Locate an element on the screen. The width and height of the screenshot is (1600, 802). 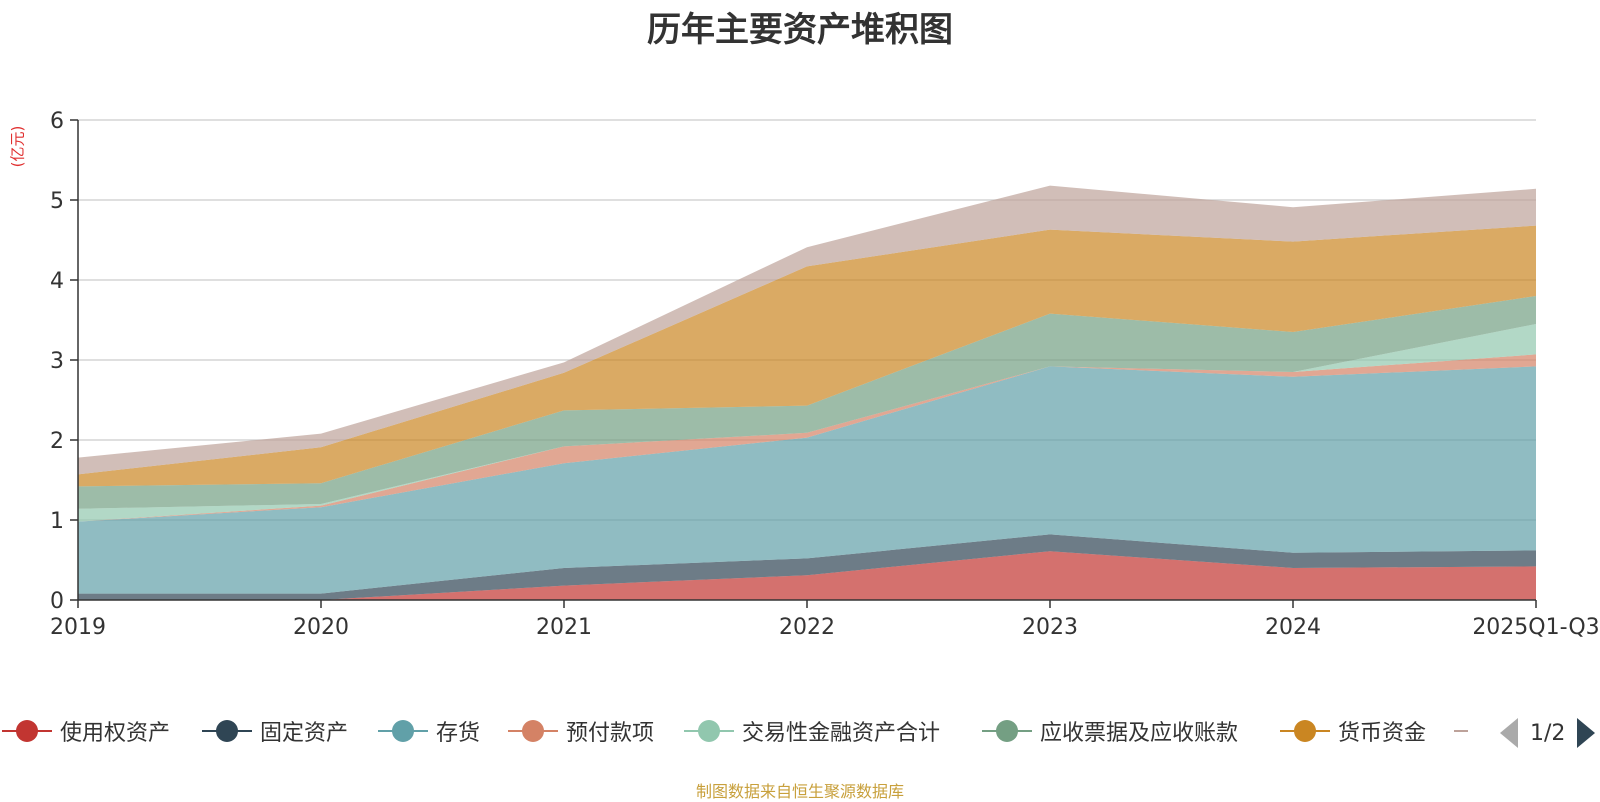
chart-title: 历年主要资产堆积图 is located at coordinates (800, 30).